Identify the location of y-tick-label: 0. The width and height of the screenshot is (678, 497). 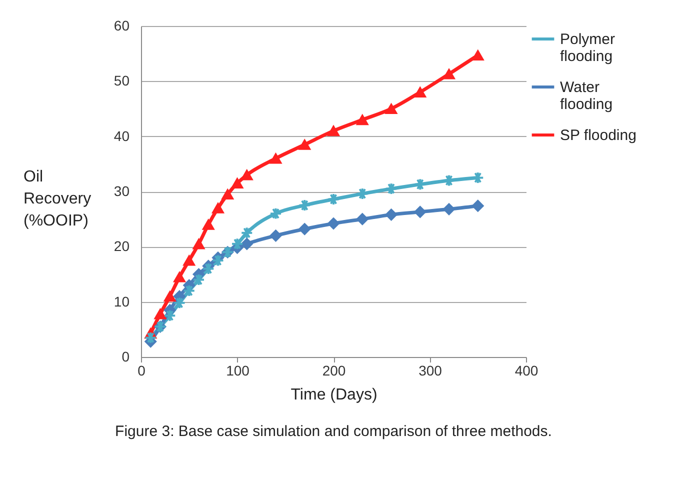
(126, 356).